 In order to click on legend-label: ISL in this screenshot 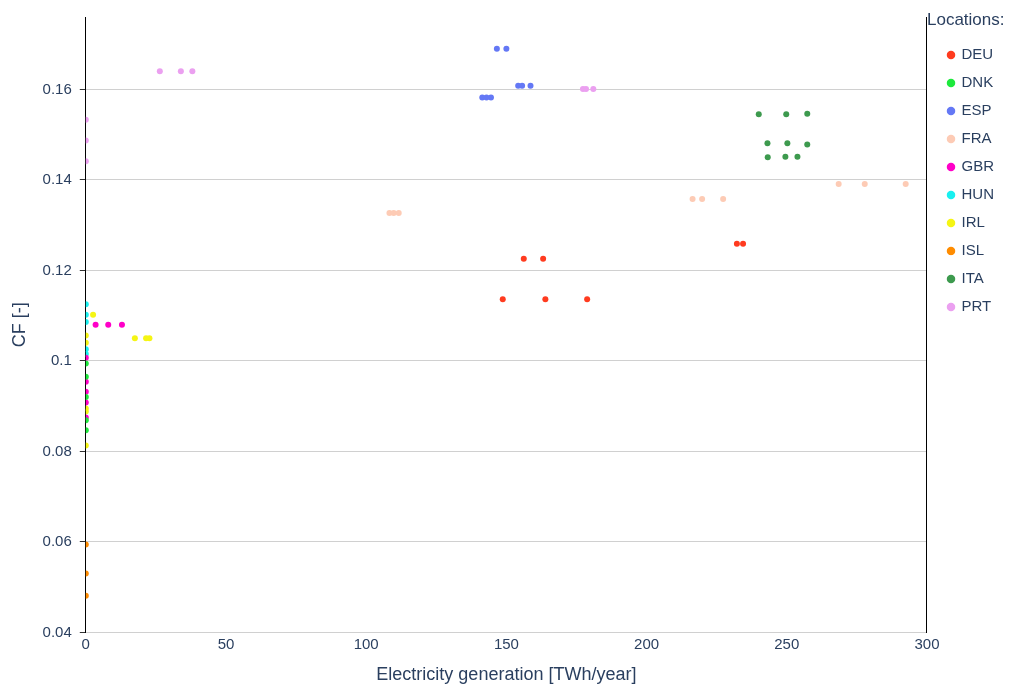, I will do `click(973, 250)`.